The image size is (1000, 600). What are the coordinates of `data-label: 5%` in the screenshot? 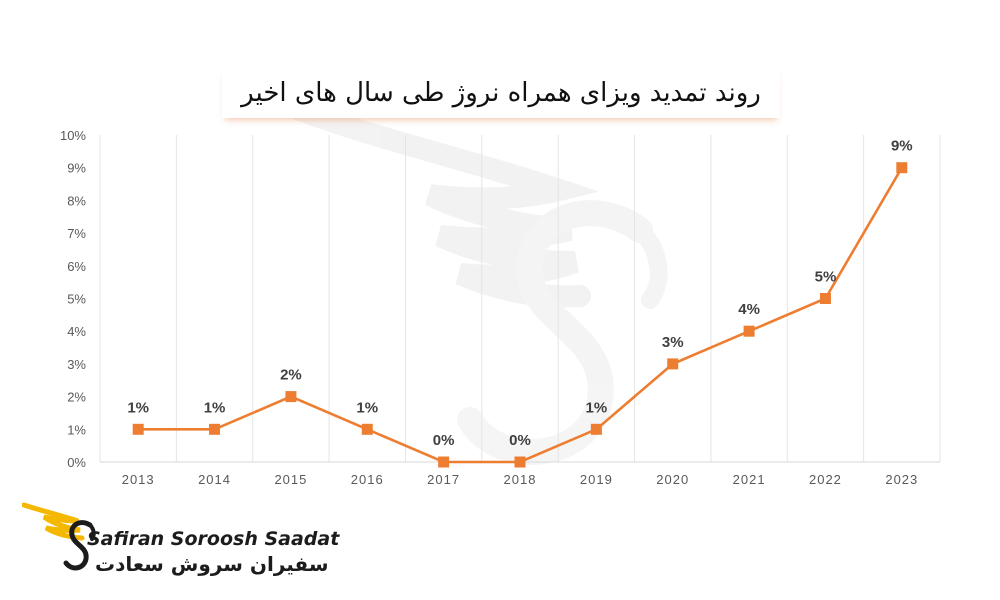 It's located at (826, 277).